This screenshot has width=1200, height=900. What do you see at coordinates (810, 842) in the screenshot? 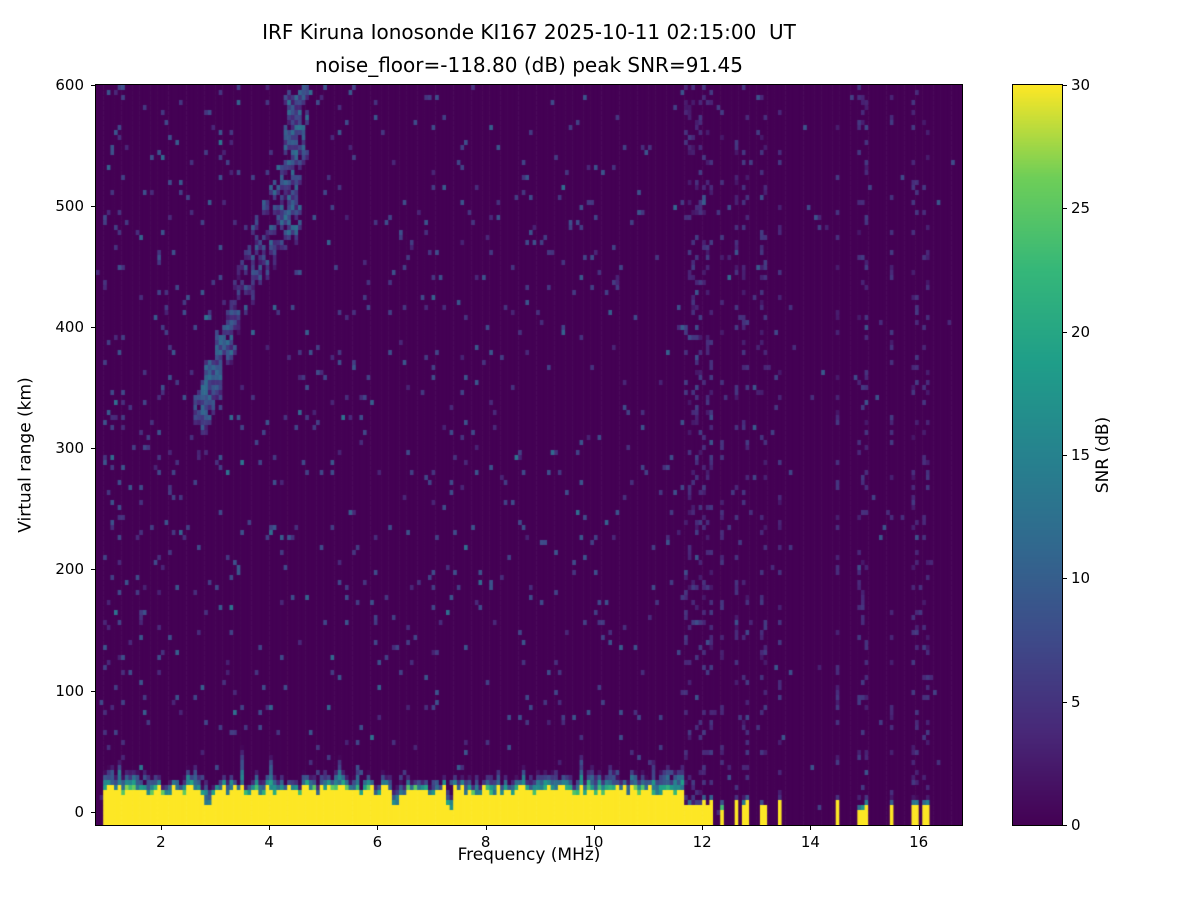
I see `x-tick-label: 14` at bounding box center [810, 842].